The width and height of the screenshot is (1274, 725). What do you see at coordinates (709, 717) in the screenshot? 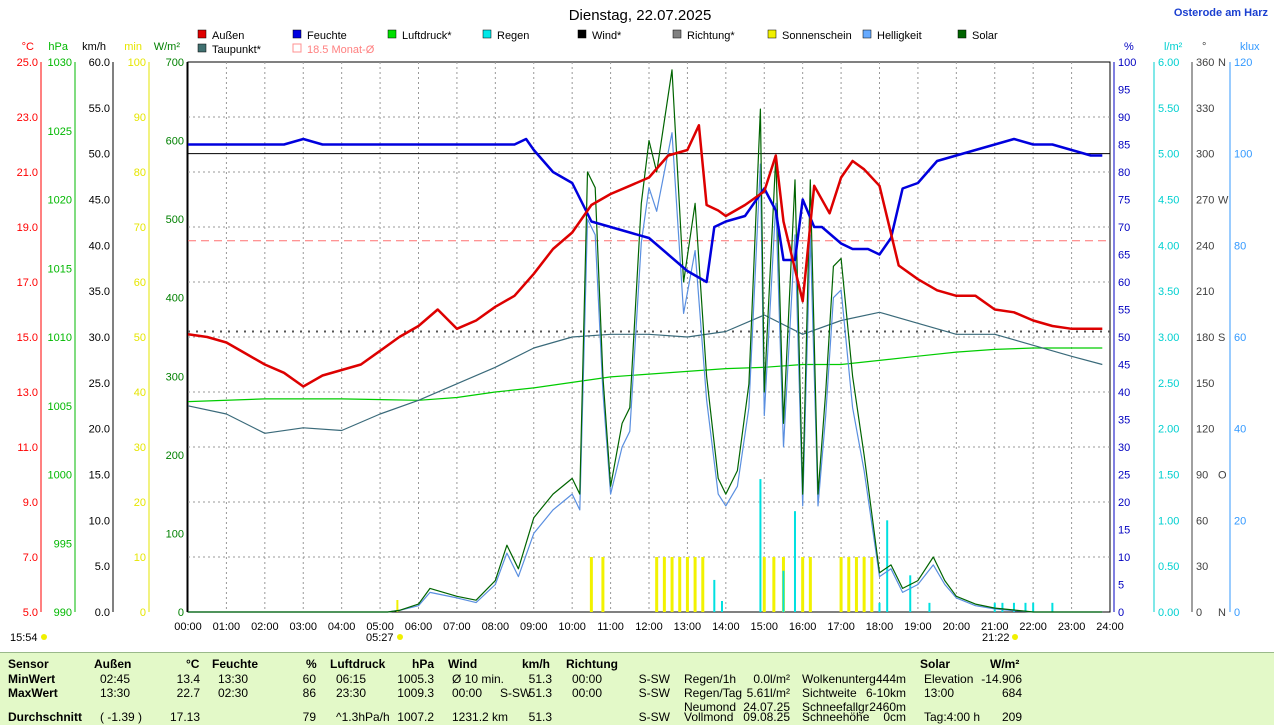
I see `cell-x1: Vollmond` at bounding box center [709, 717].